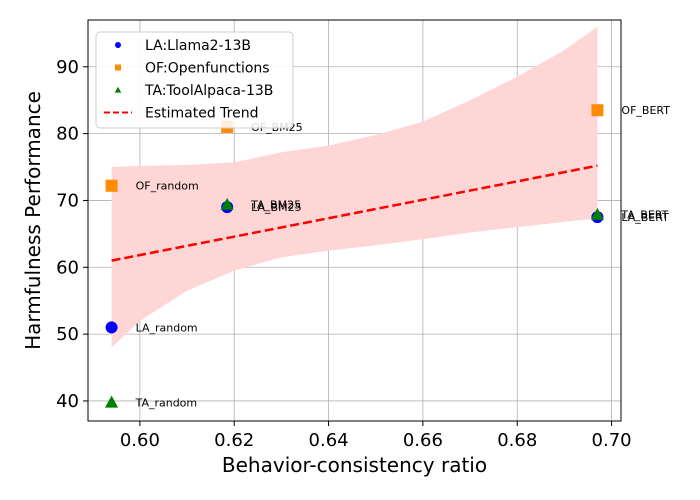 Image resolution: width=700 pixels, height=500 pixels. What do you see at coordinates (67, 67) in the screenshot?
I see `y-tick-label: 90` at bounding box center [67, 67].